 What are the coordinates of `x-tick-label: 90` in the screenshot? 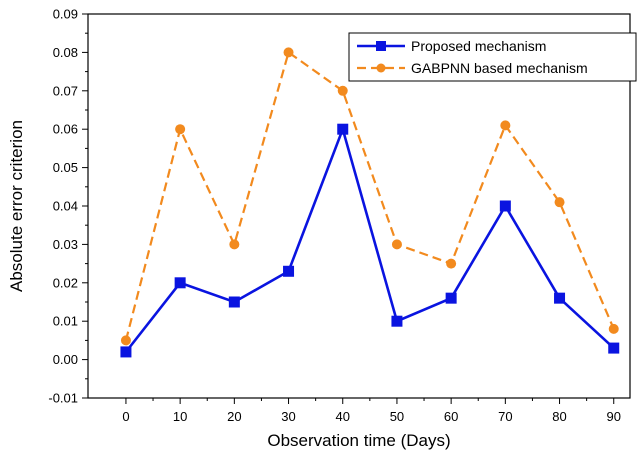 It's located at (614, 416).